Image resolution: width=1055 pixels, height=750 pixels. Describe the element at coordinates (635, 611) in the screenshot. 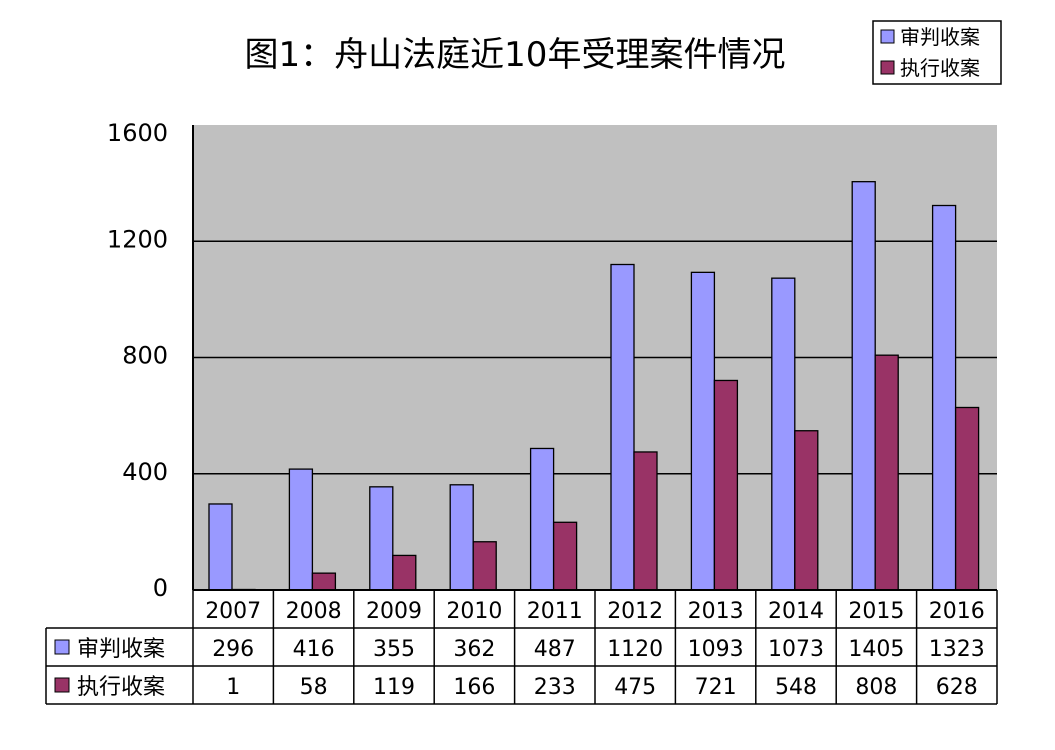

I see `x-tick-label: 2012` at that location.